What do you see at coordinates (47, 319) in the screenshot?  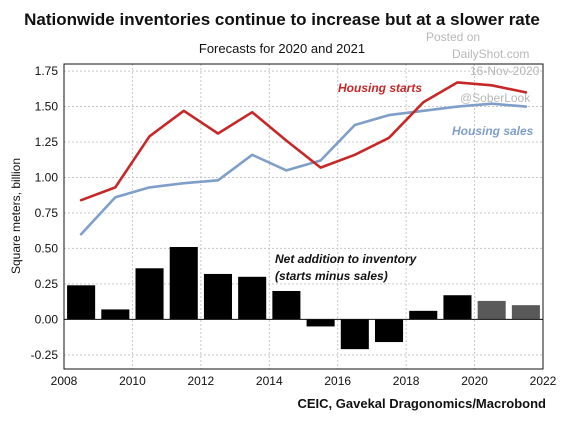 I see `y-tick-label: 0.00` at bounding box center [47, 319].